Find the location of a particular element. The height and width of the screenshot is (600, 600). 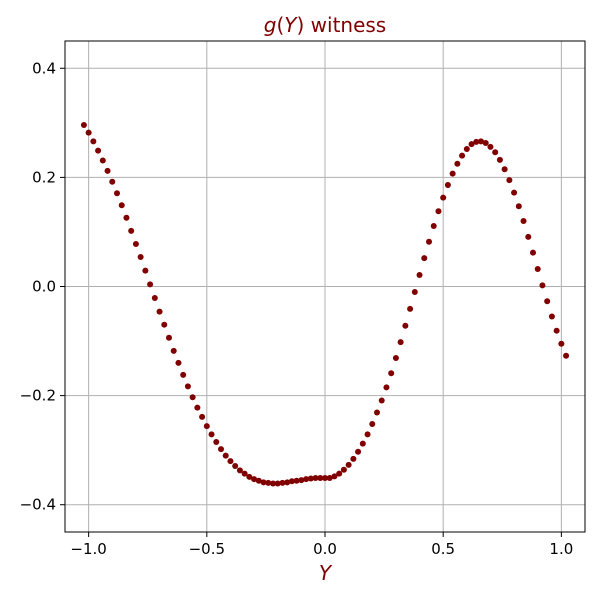

y-tick-label: 0.4 is located at coordinates (44, 68).